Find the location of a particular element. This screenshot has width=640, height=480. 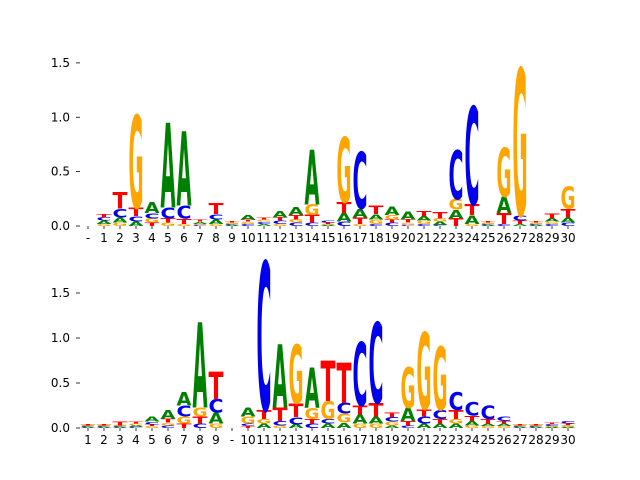

x-tick-label: 7 is located at coordinates (200, 238).